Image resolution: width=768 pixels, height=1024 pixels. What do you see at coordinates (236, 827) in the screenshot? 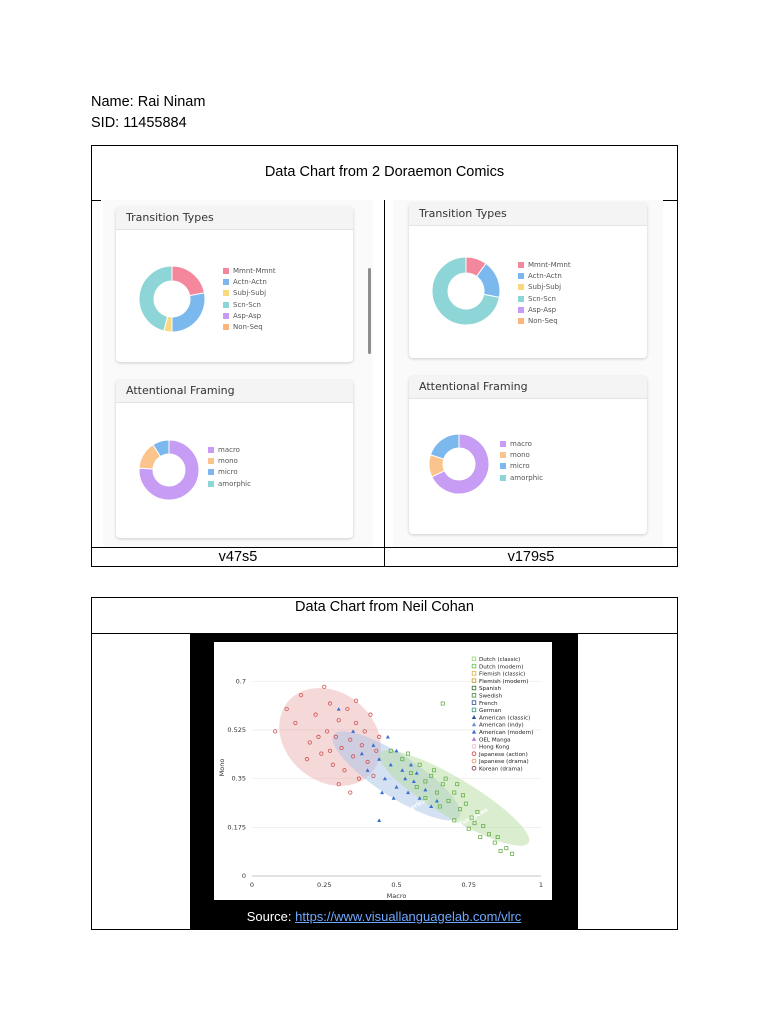
I see `y-tick-label: 0.175` at bounding box center [236, 827].